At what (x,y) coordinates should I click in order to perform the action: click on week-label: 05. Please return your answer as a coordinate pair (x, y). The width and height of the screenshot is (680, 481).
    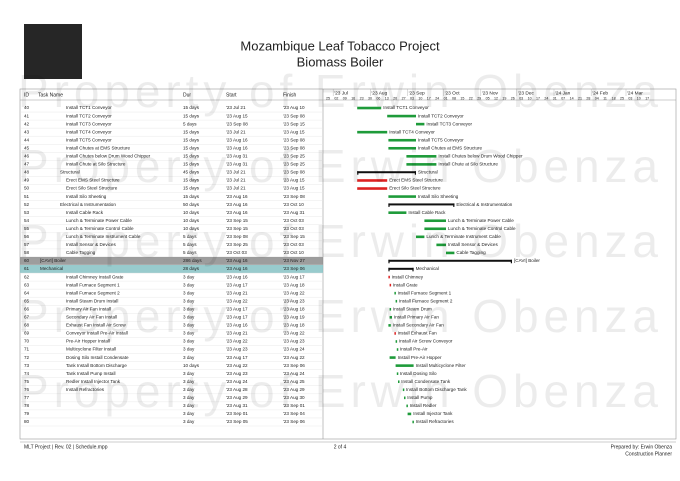
    Looking at the image, I should click on (488, 98).